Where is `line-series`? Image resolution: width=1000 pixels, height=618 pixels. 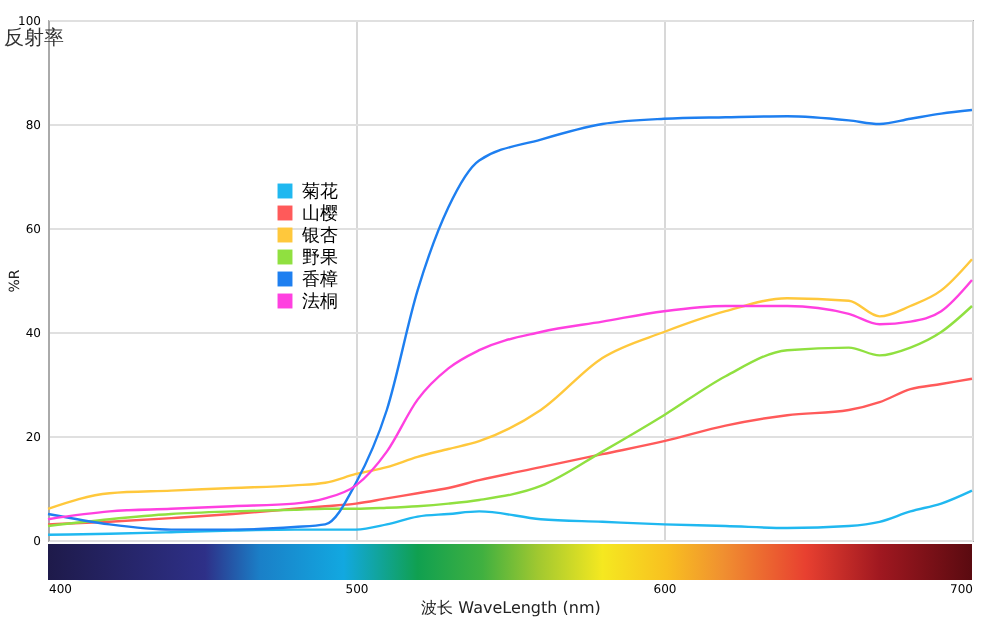
line-series is located at coordinates (510, 512).